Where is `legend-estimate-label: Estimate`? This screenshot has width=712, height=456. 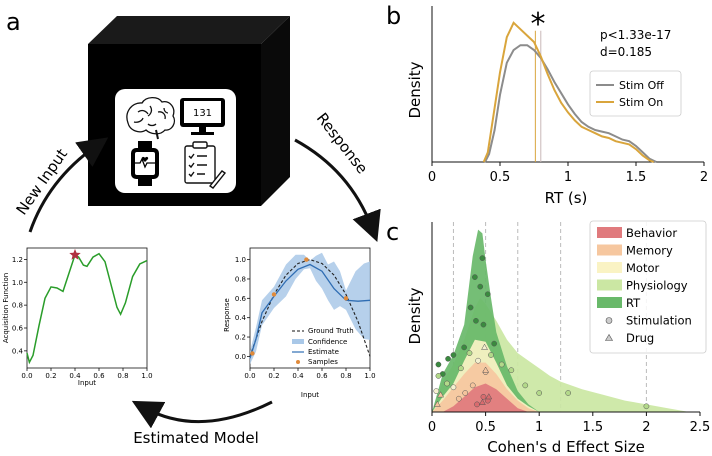 legend-estimate-label: Estimate is located at coordinates (323, 352).